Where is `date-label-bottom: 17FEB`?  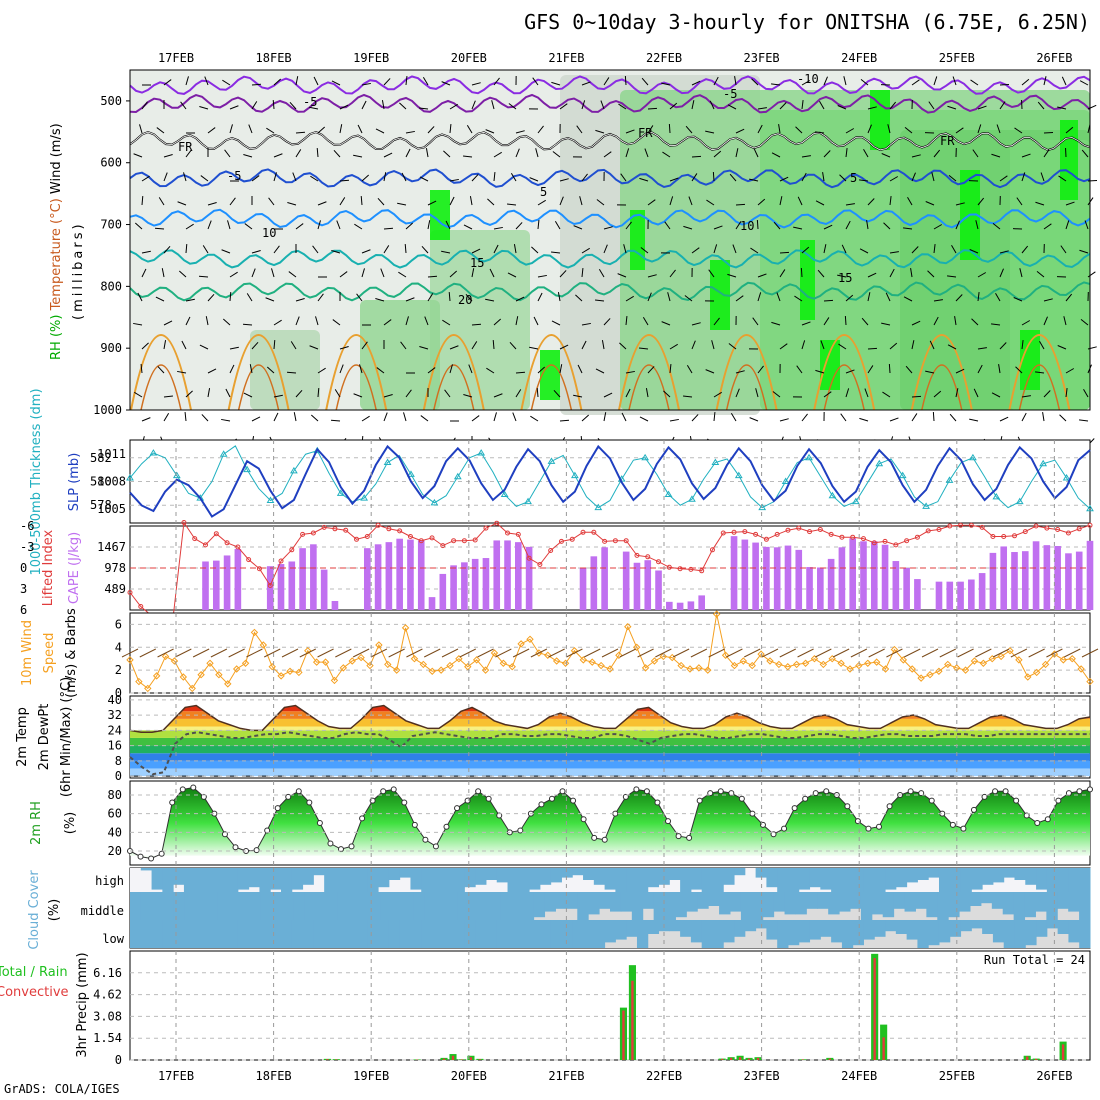
date-label-bottom: 17FEB is located at coordinates (176, 1076).